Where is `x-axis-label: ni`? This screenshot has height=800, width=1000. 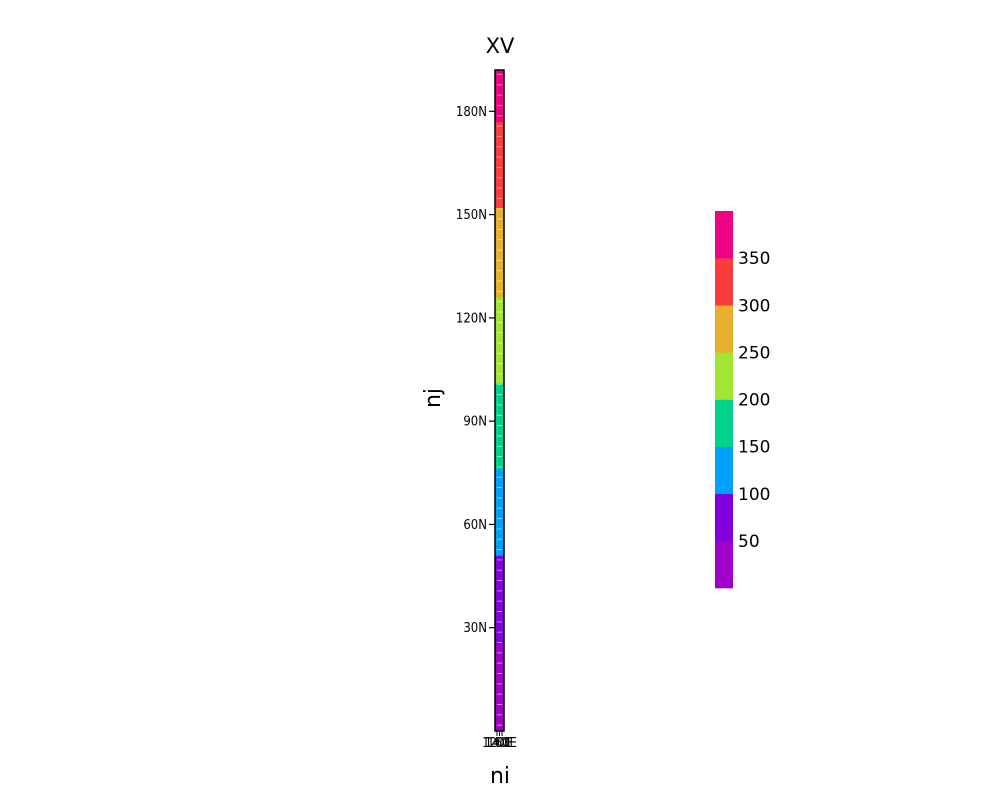
x-axis-label: ni is located at coordinates (500, 776).